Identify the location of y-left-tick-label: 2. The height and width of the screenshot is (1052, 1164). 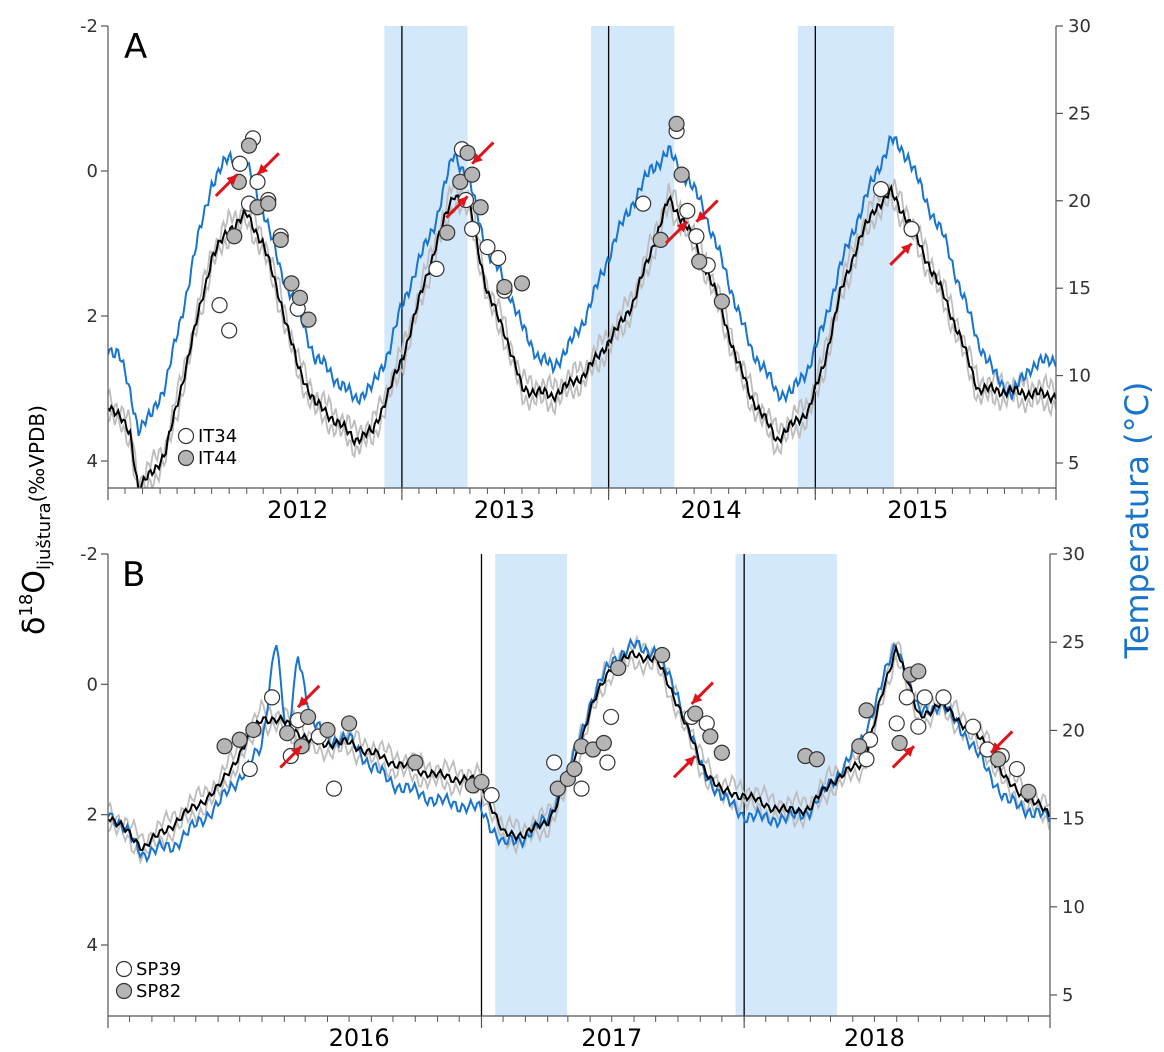
(92, 316).